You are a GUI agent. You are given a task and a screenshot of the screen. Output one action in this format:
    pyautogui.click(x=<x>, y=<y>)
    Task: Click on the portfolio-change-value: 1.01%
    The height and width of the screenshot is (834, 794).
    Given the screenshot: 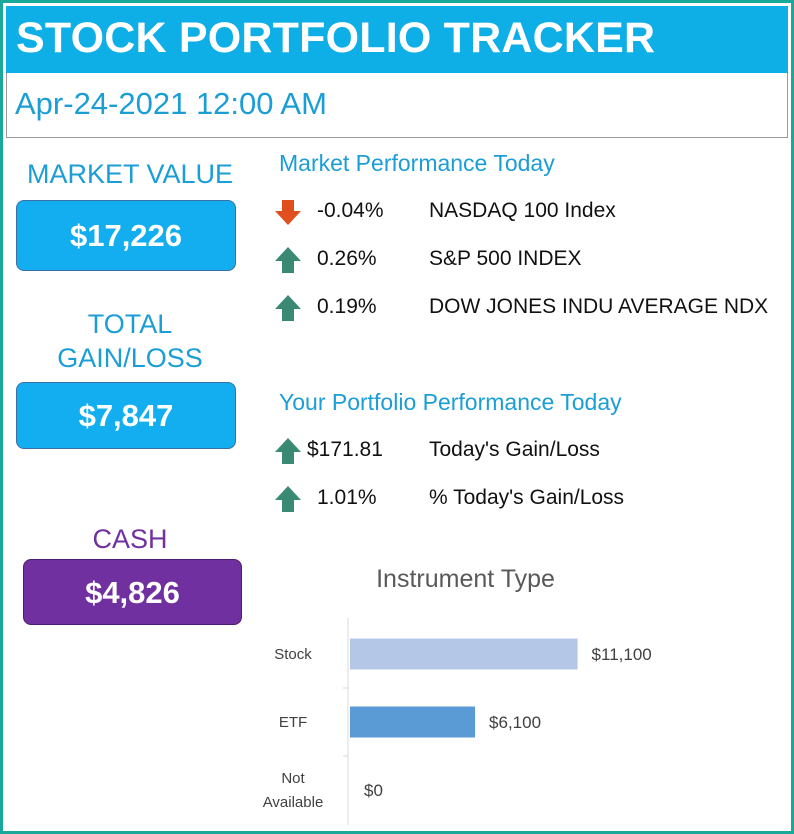 What is the action you would take?
    pyautogui.click(x=347, y=497)
    